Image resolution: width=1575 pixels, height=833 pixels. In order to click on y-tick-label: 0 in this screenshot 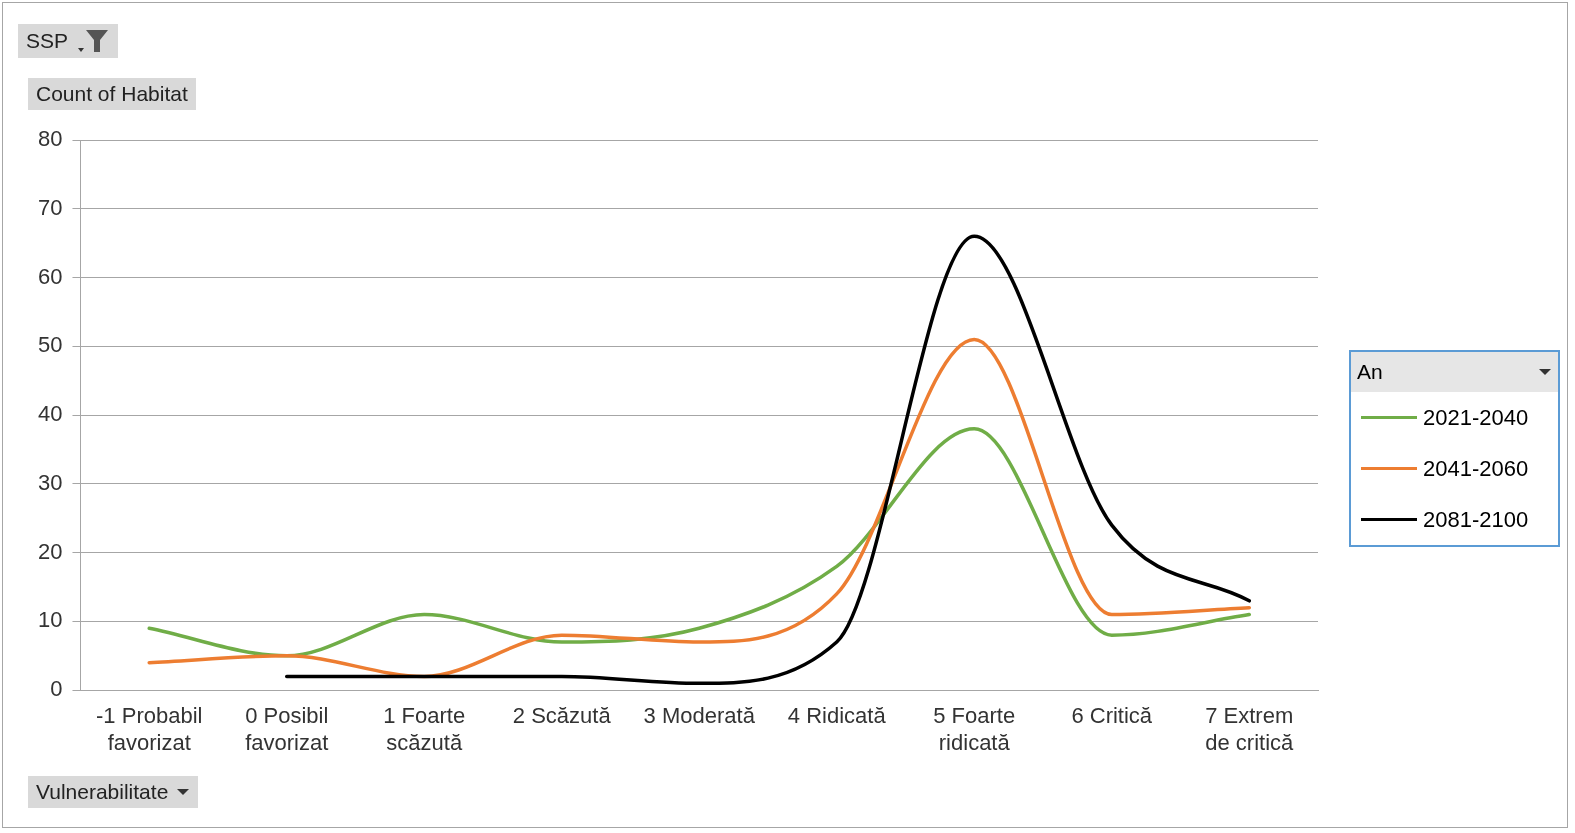, I will do `click(56, 689)`.